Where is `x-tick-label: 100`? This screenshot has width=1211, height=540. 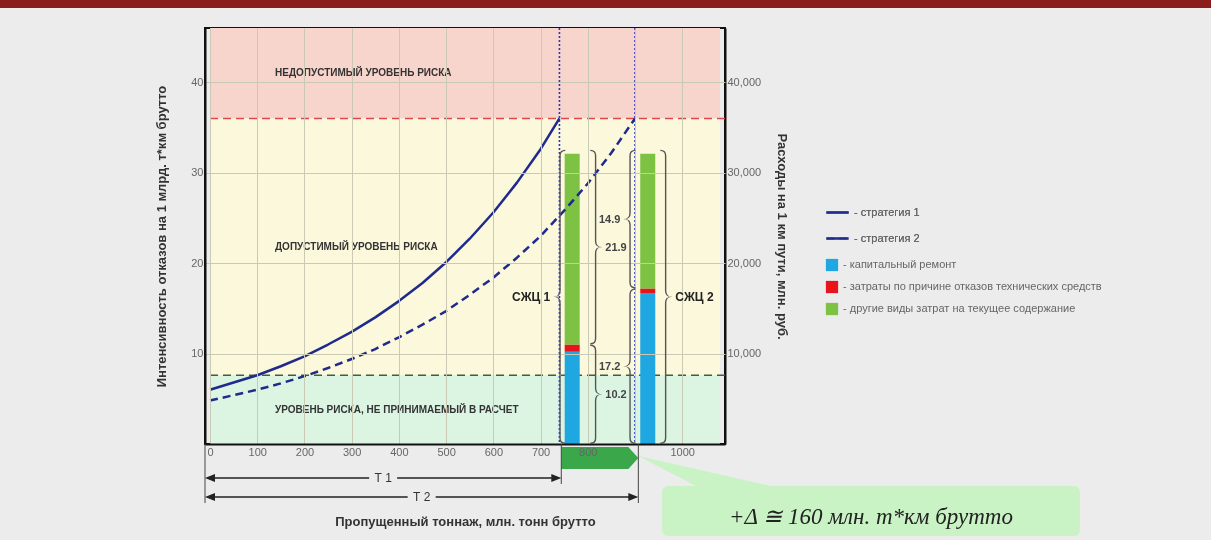
x-tick-label: 100 is located at coordinates (257, 451).